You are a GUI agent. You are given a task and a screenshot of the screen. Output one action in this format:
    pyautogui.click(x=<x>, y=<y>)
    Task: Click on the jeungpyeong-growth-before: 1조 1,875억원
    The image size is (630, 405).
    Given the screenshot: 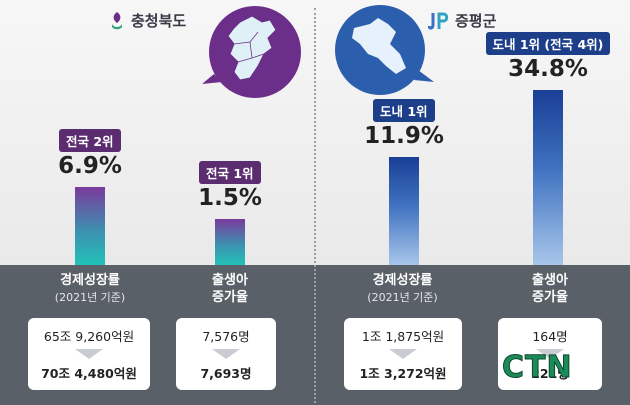 What is the action you would take?
    pyautogui.click(x=403, y=336)
    